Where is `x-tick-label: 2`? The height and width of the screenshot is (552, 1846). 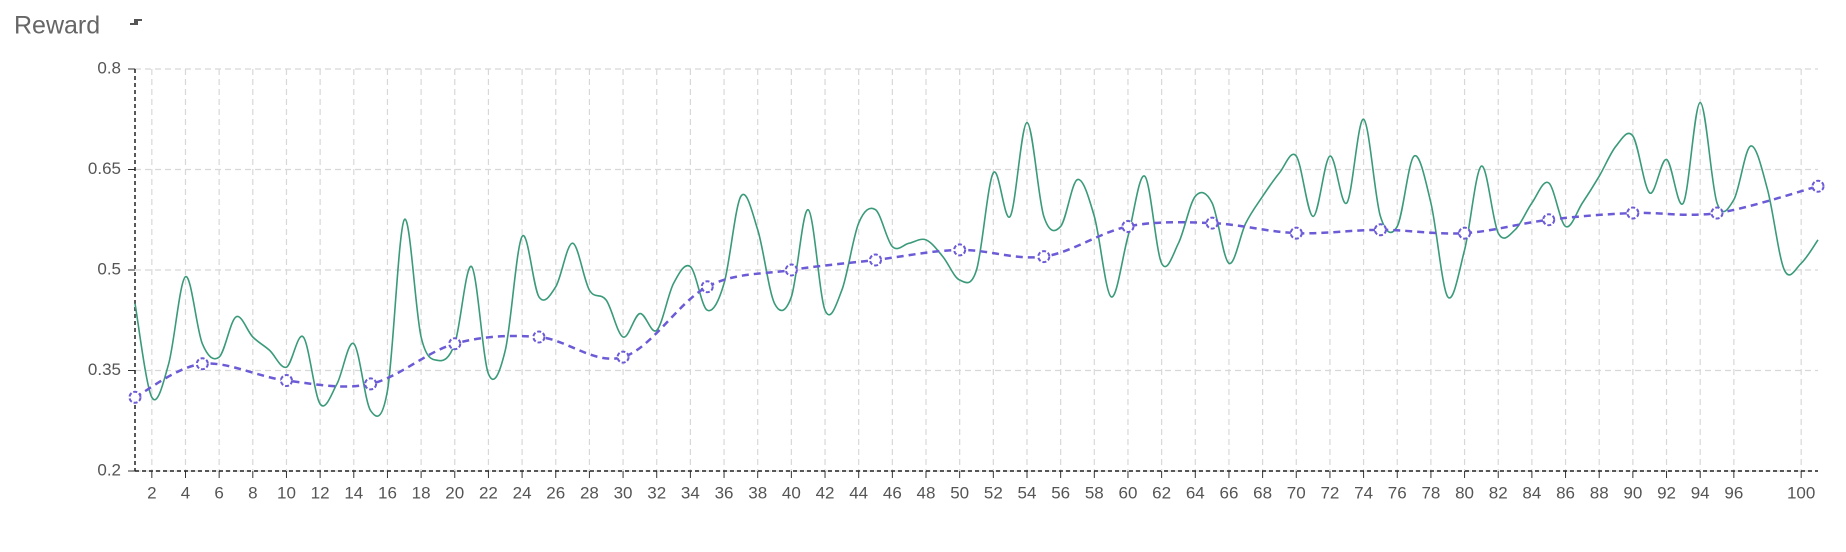 x-tick-label: 2 is located at coordinates (151, 492).